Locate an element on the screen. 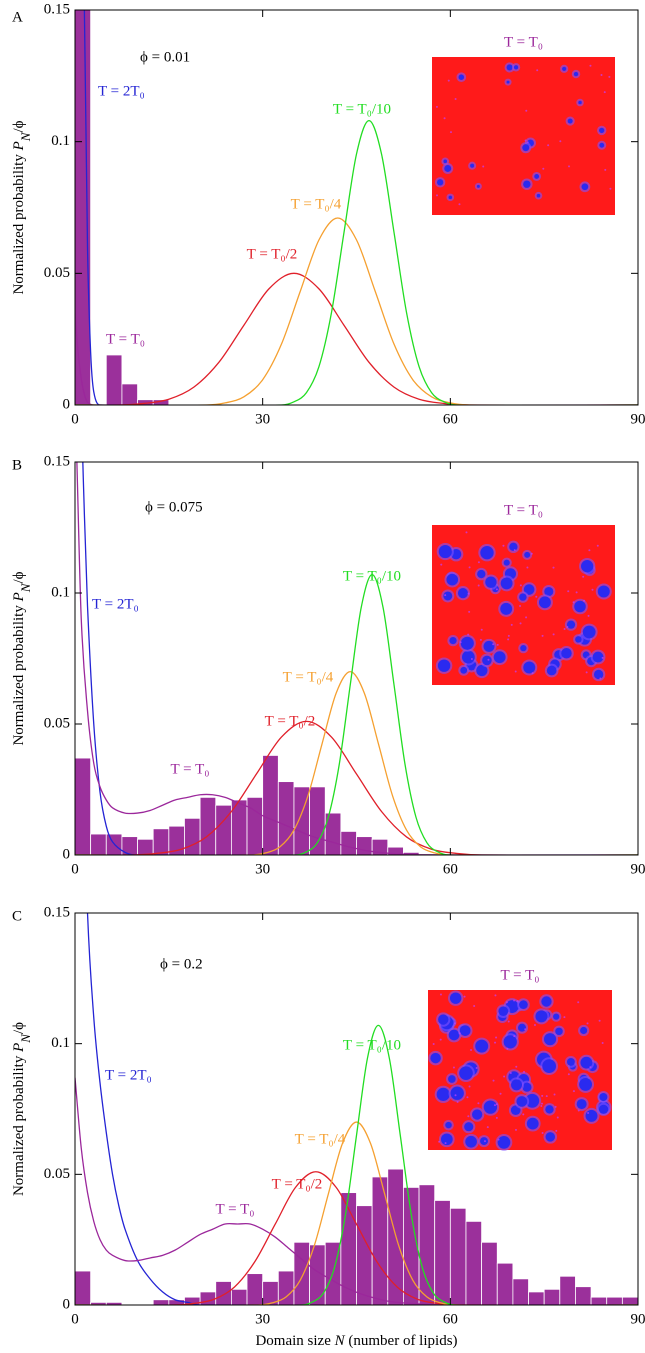 The image size is (645, 1353). x-tick-label: 60 is located at coordinates (450, 1319).